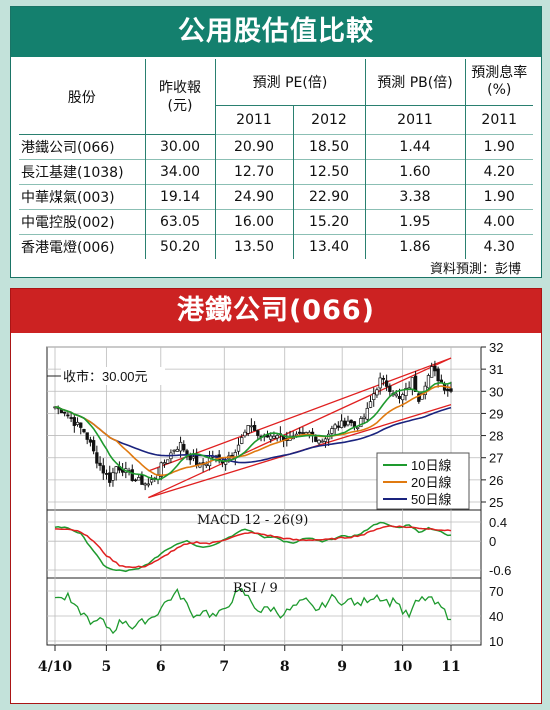 The height and width of the screenshot is (710, 550). Describe the element at coordinates (415, 222) in the screenshot. I see `value-cell-pb: 1.95` at that location.